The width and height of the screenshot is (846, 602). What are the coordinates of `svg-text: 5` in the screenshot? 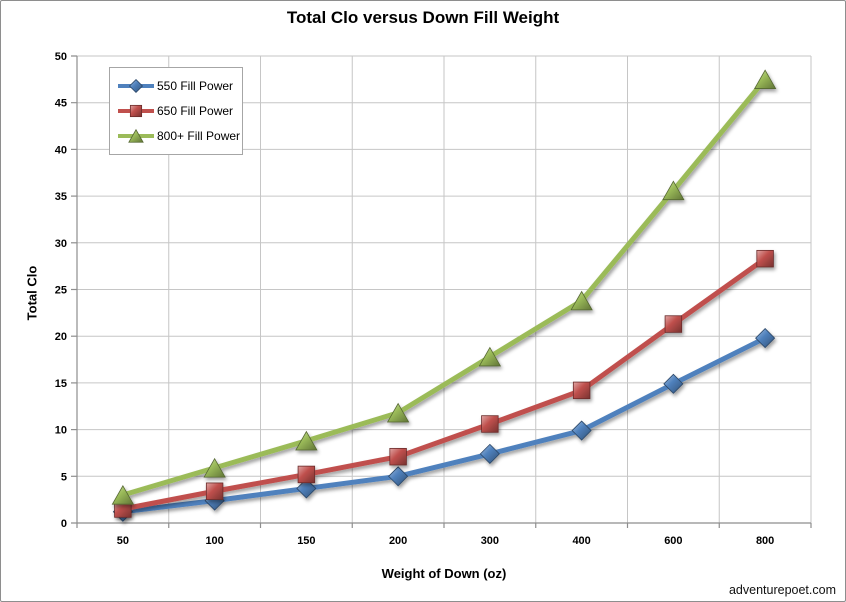 It's located at (64, 477).